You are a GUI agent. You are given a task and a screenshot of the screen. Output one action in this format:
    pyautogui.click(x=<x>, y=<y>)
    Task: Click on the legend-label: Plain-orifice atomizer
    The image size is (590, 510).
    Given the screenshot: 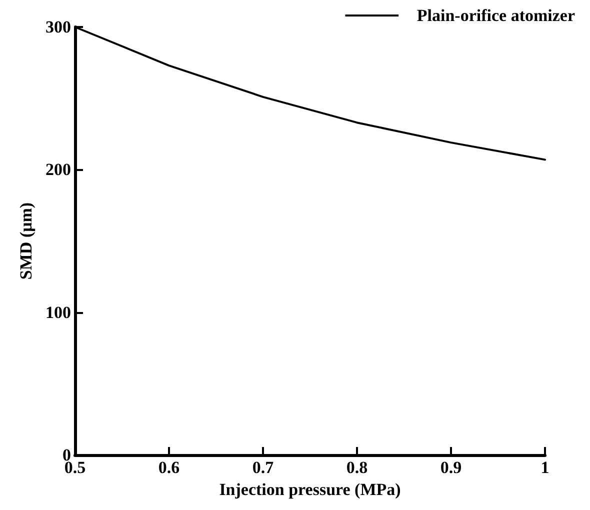 What is the action you would take?
    pyautogui.click(x=496, y=15)
    